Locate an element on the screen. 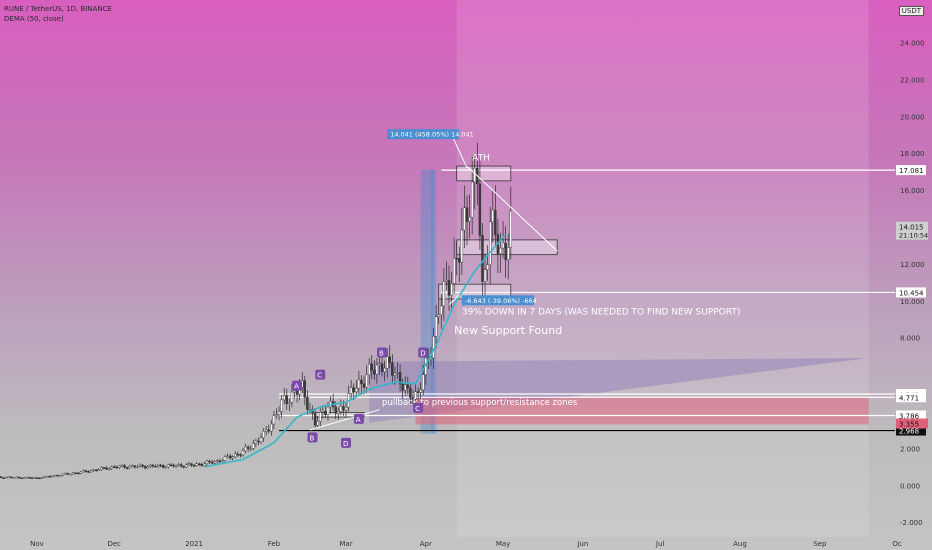 The width and height of the screenshot is (932, 550). x-tick-label: Mar is located at coordinates (345, 544).